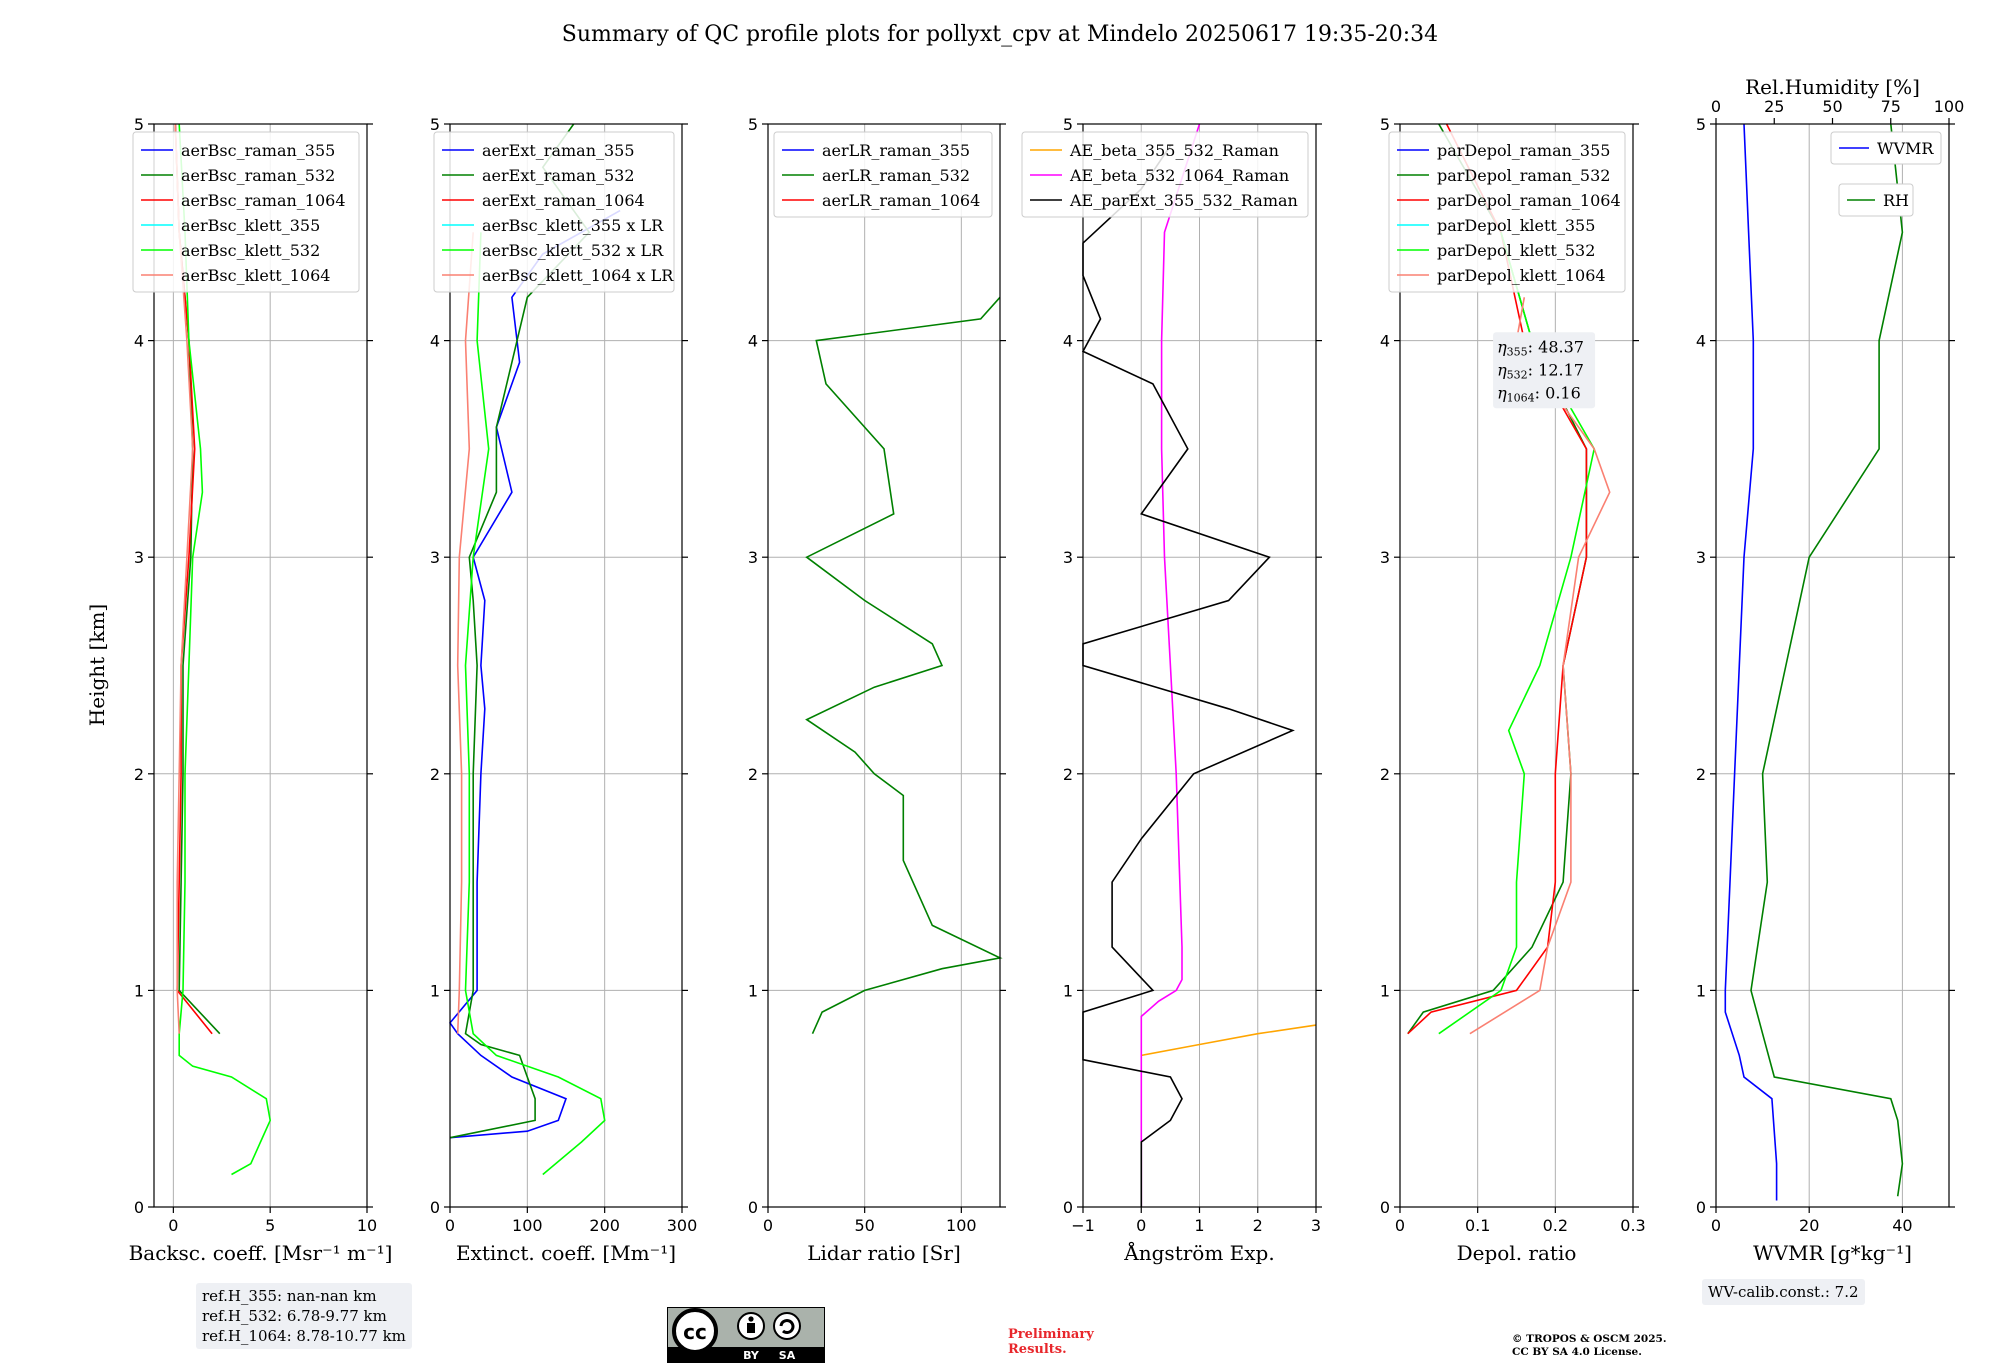 Image resolution: width=2000 pixels, height=1363 pixels. I want to click on legend-label: aerBsc_klett_355 x LR, so click(573, 225).